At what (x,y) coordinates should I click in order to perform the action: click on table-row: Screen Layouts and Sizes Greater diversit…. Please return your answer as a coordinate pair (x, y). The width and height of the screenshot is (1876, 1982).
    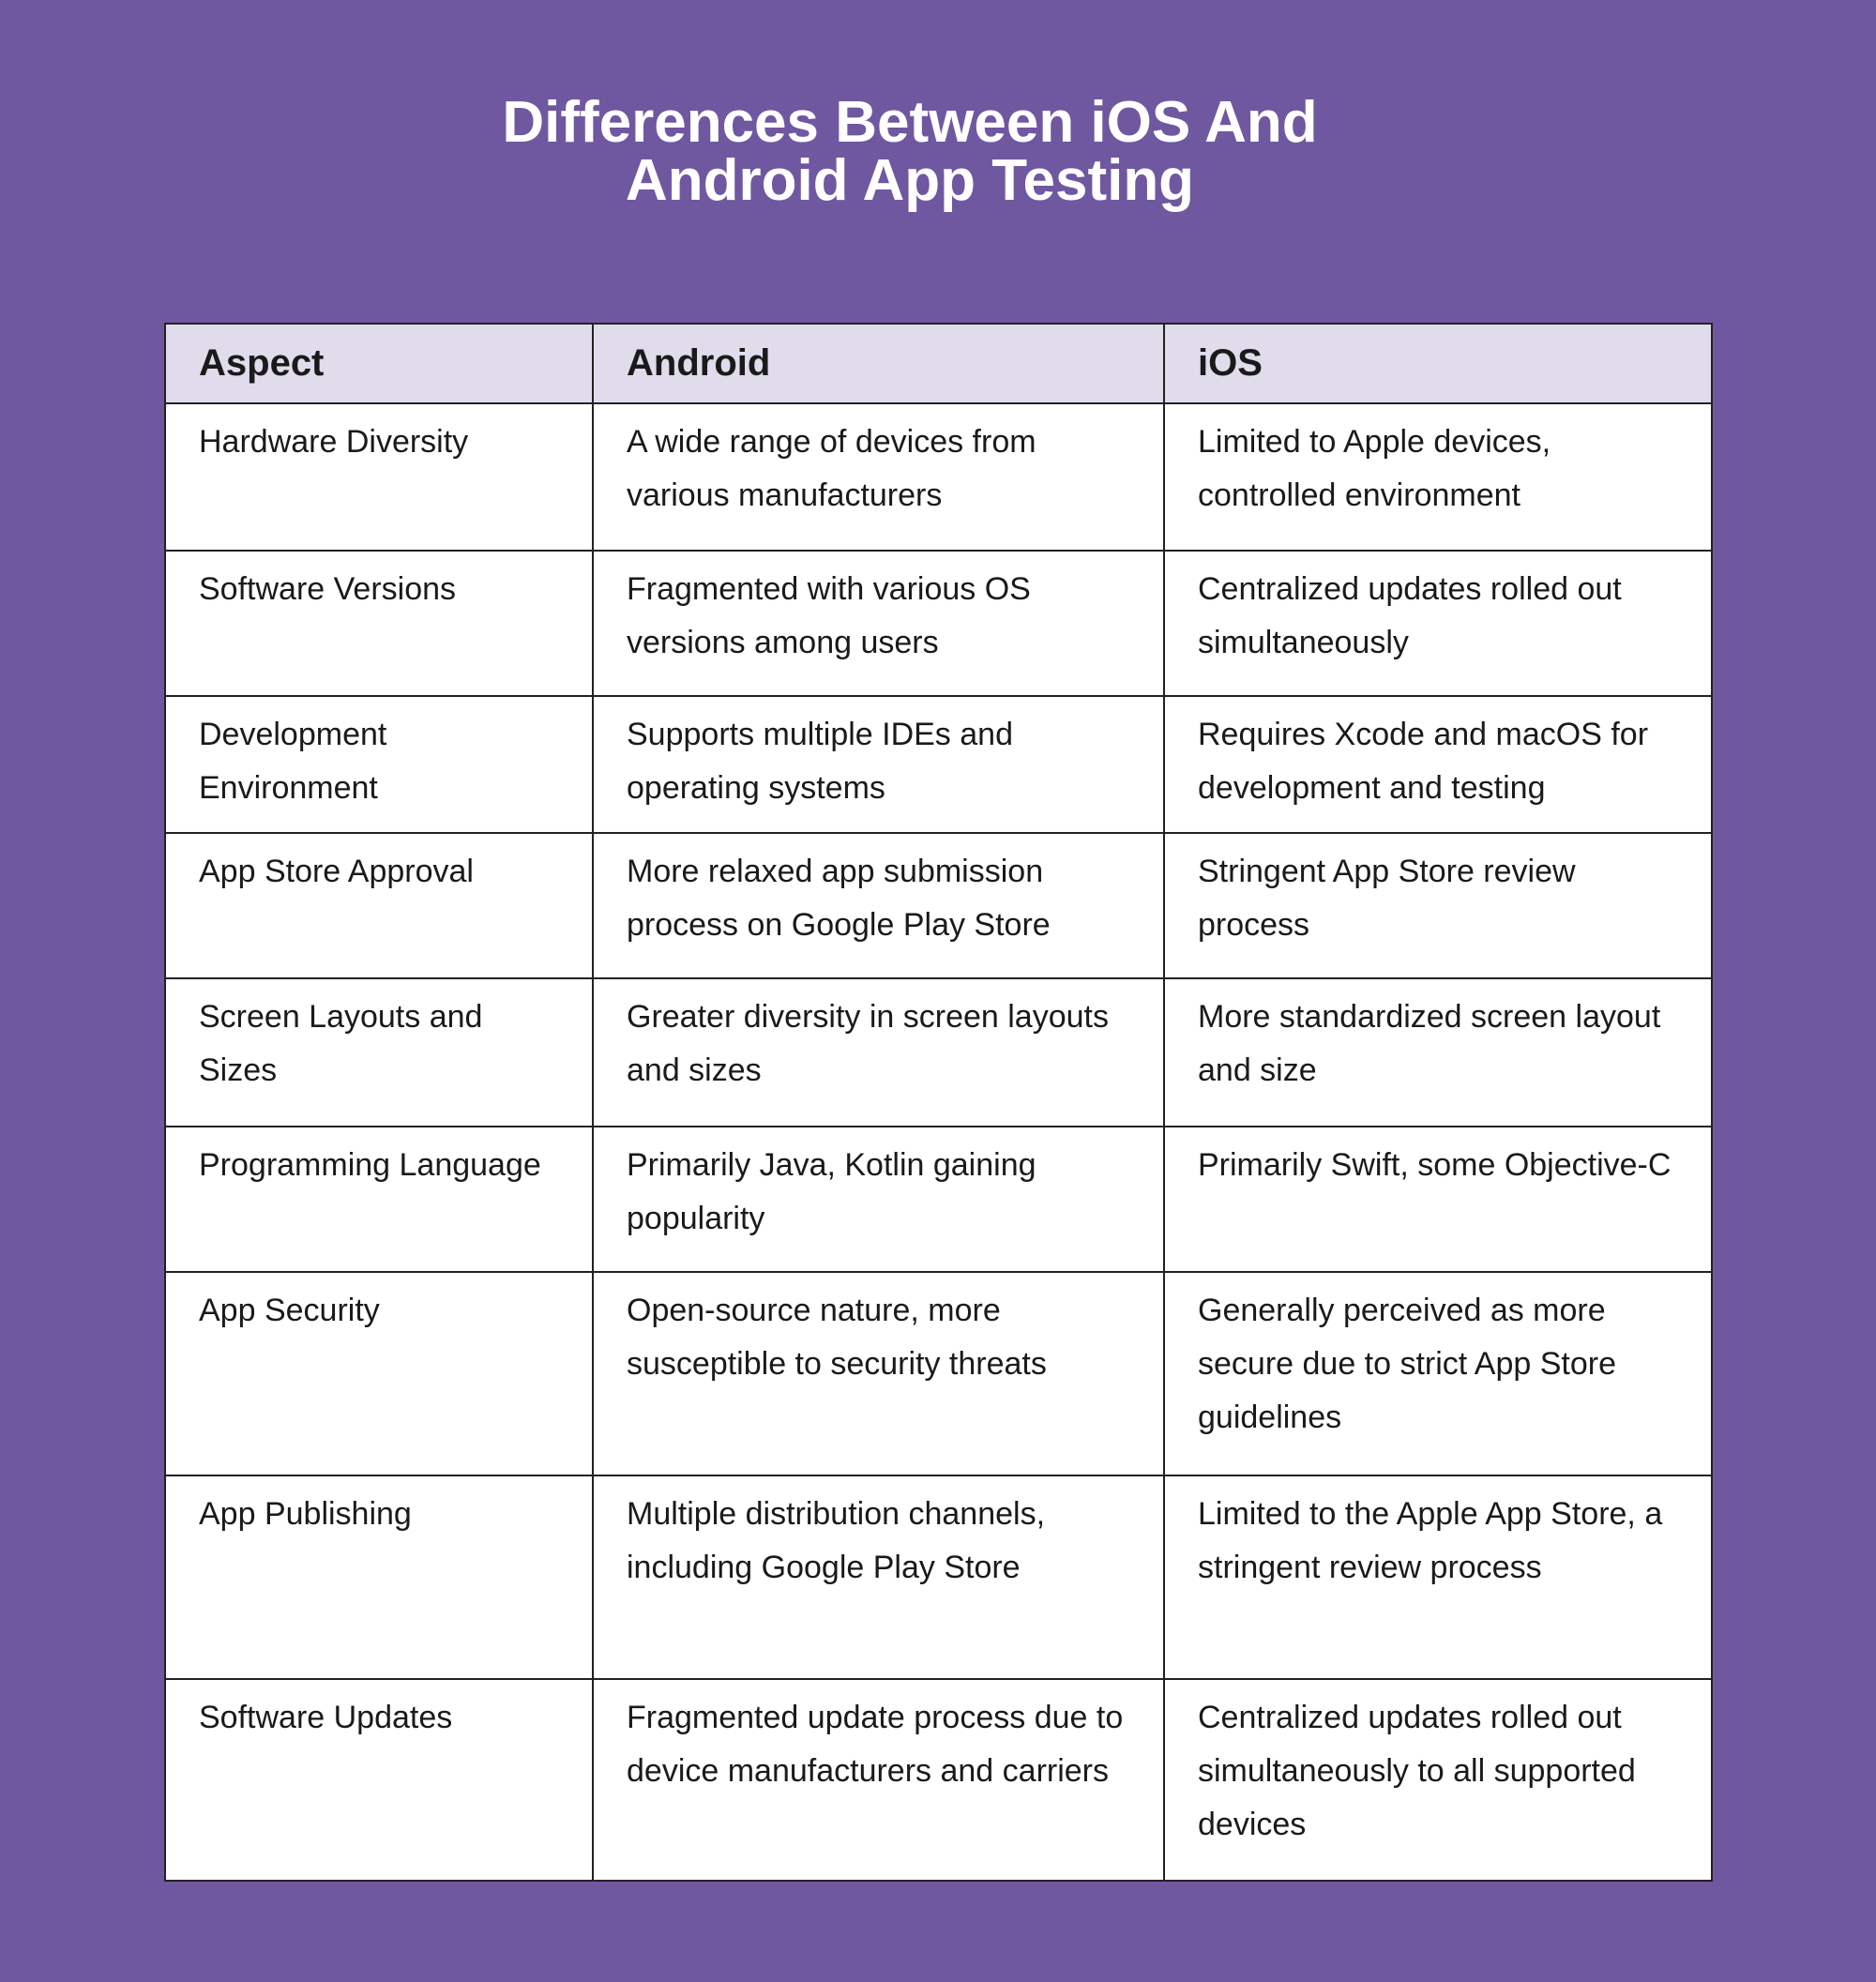
    Looking at the image, I should click on (938, 1052).